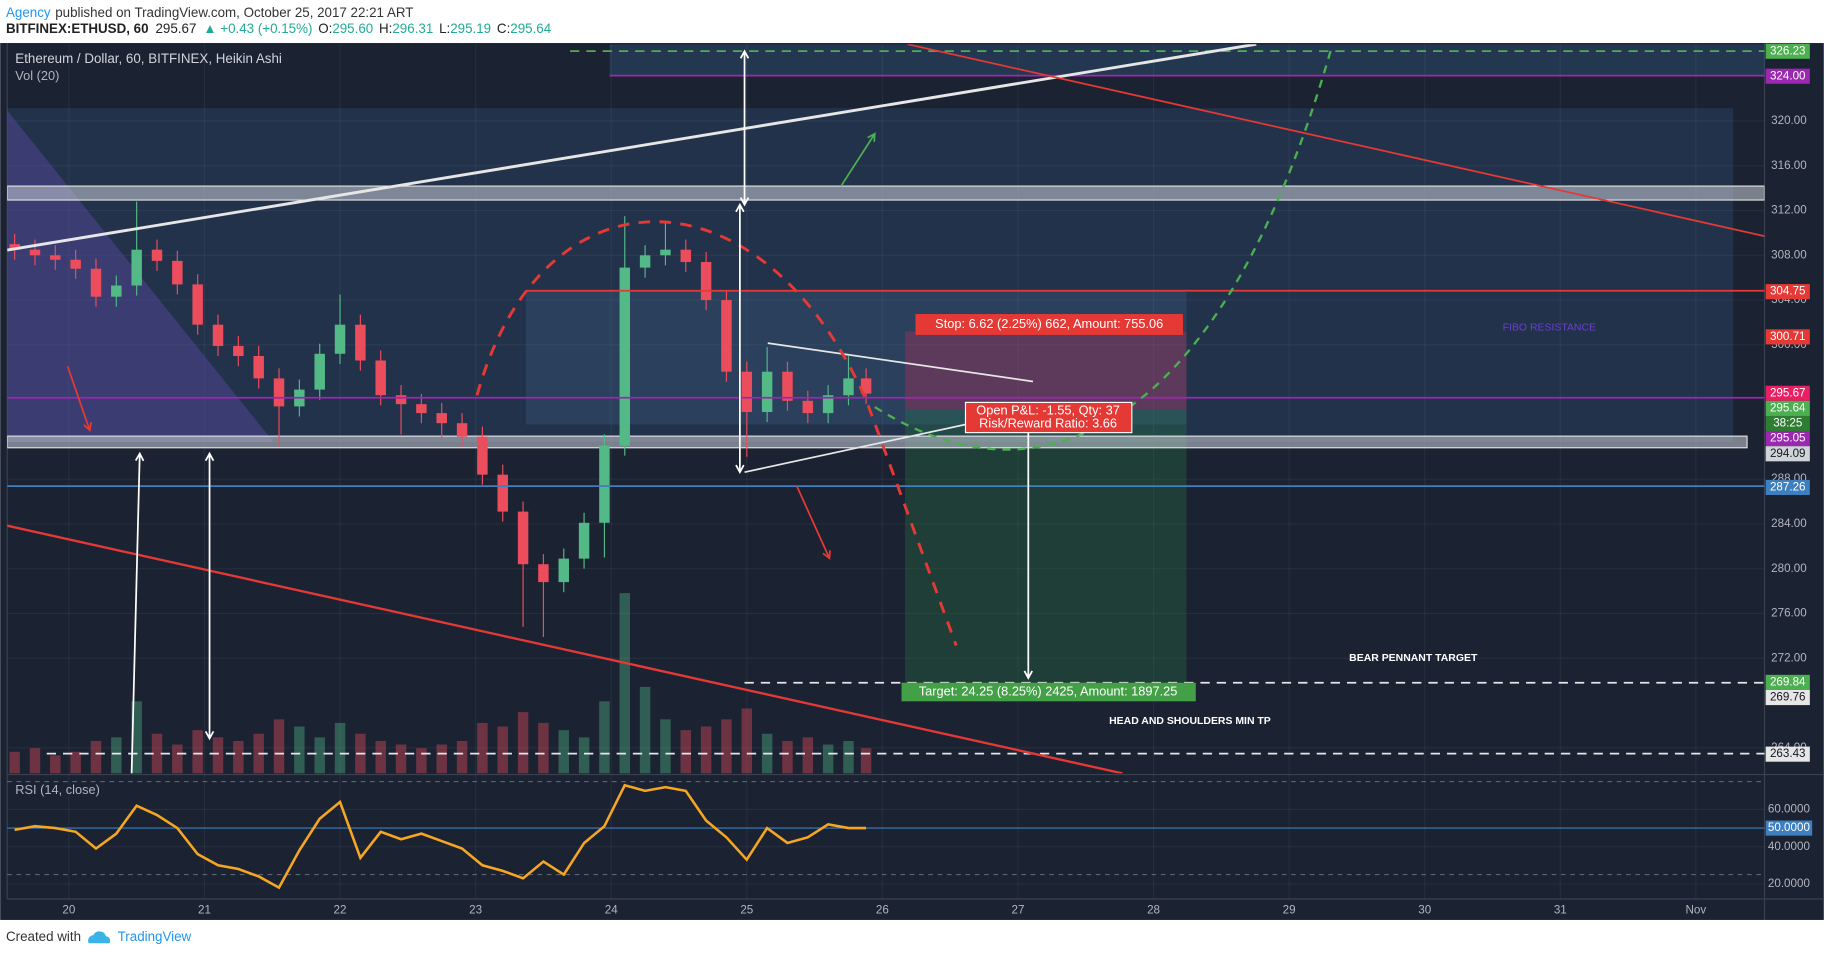 The width and height of the screenshot is (1824, 956). What do you see at coordinates (1789, 254) in the screenshot?
I see `y-tick-label: 308.00` at bounding box center [1789, 254].